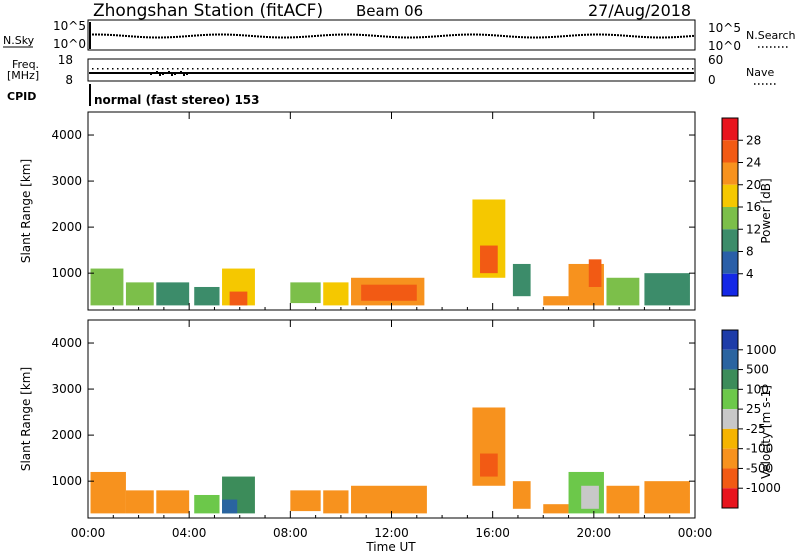 This screenshot has height=554, width=800. I want to click on frequency-trace, so click(391, 72).